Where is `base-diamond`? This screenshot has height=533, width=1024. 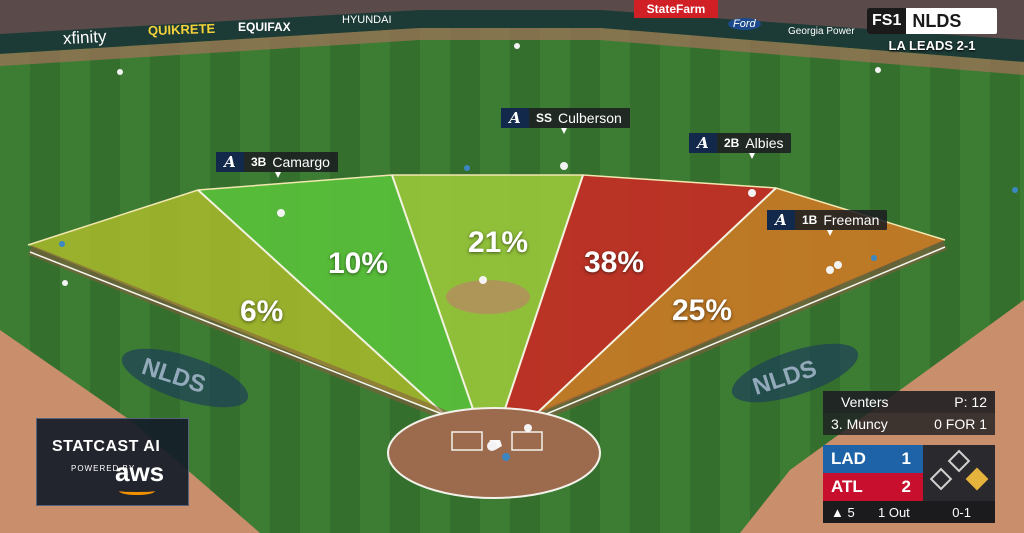 base-diamond is located at coordinates (959, 473).